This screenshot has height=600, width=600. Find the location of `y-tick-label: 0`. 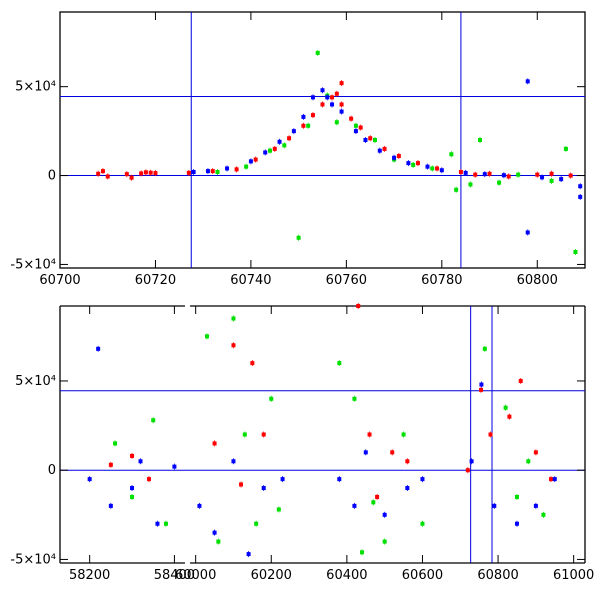

y-tick-label: 0 is located at coordinates (52, 470).